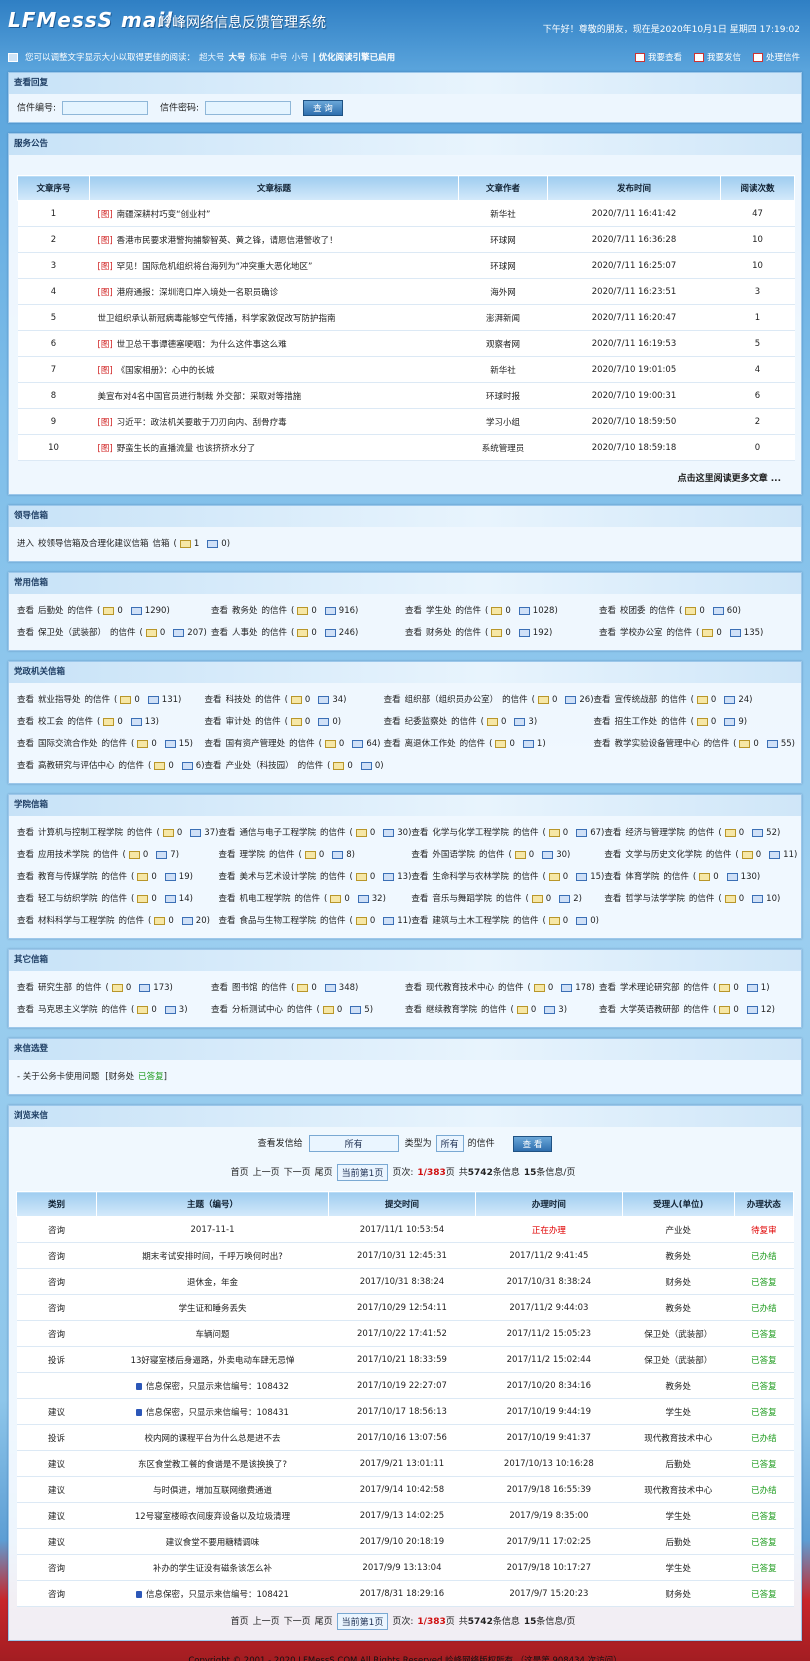  I want to click on mailbox-name: 图书馆, so click(245, 988).